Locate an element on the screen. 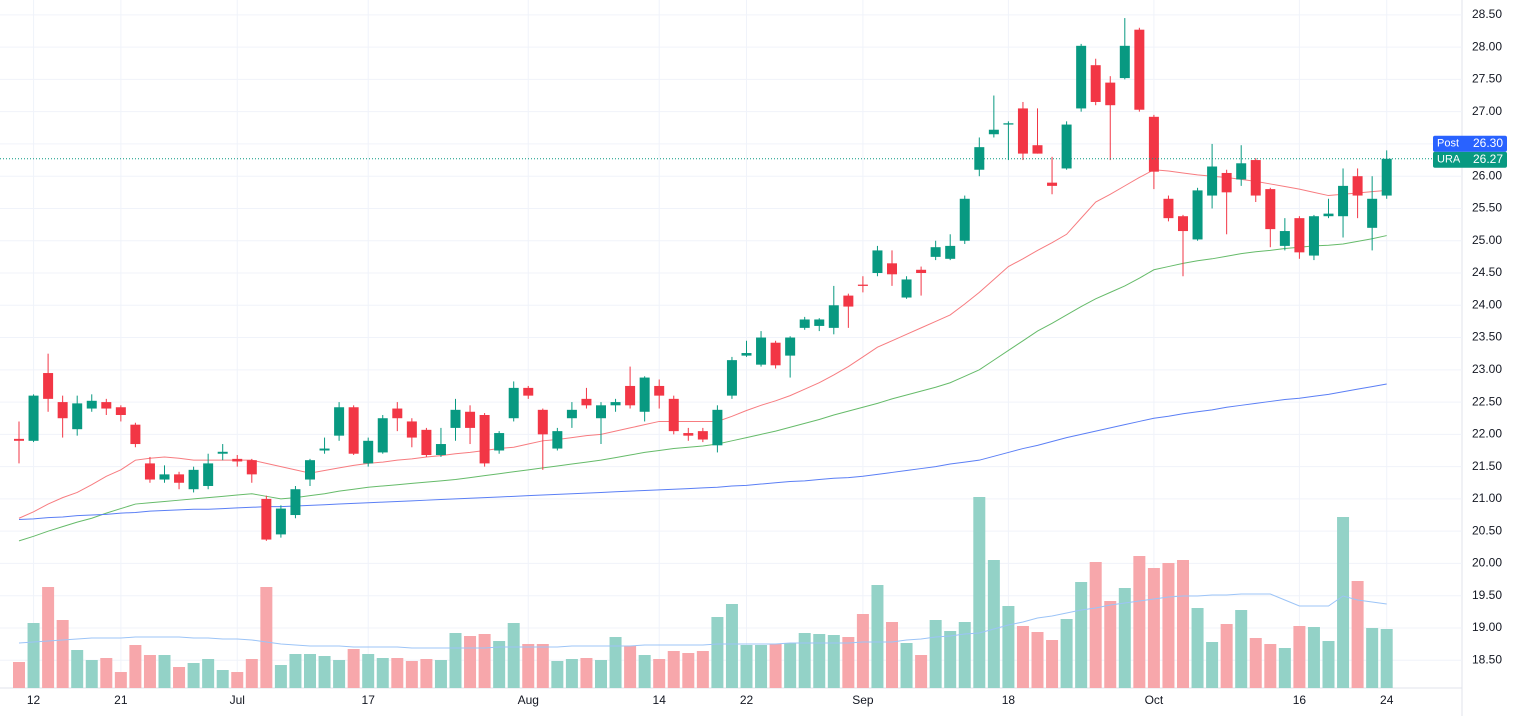 The width and height of the screenshot is (1527, 716). y-tick-label: 27.50 is located at coordinates (1487, 79).